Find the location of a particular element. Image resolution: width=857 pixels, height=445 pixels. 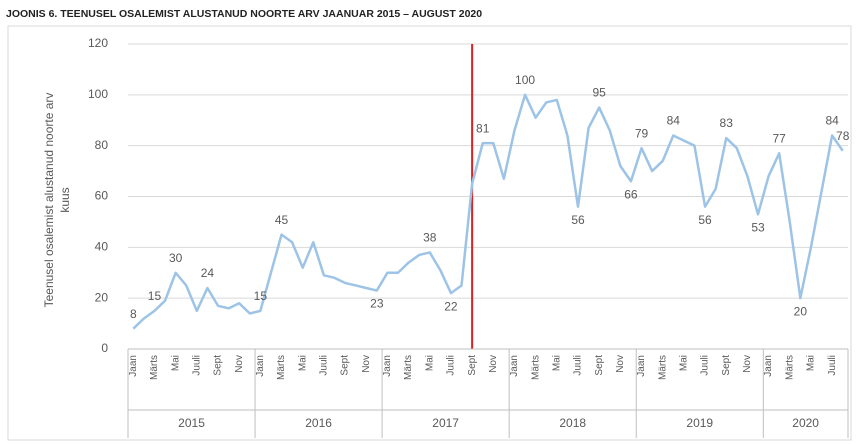

x-group-label: 2015 is located at coordinates (191, 423).